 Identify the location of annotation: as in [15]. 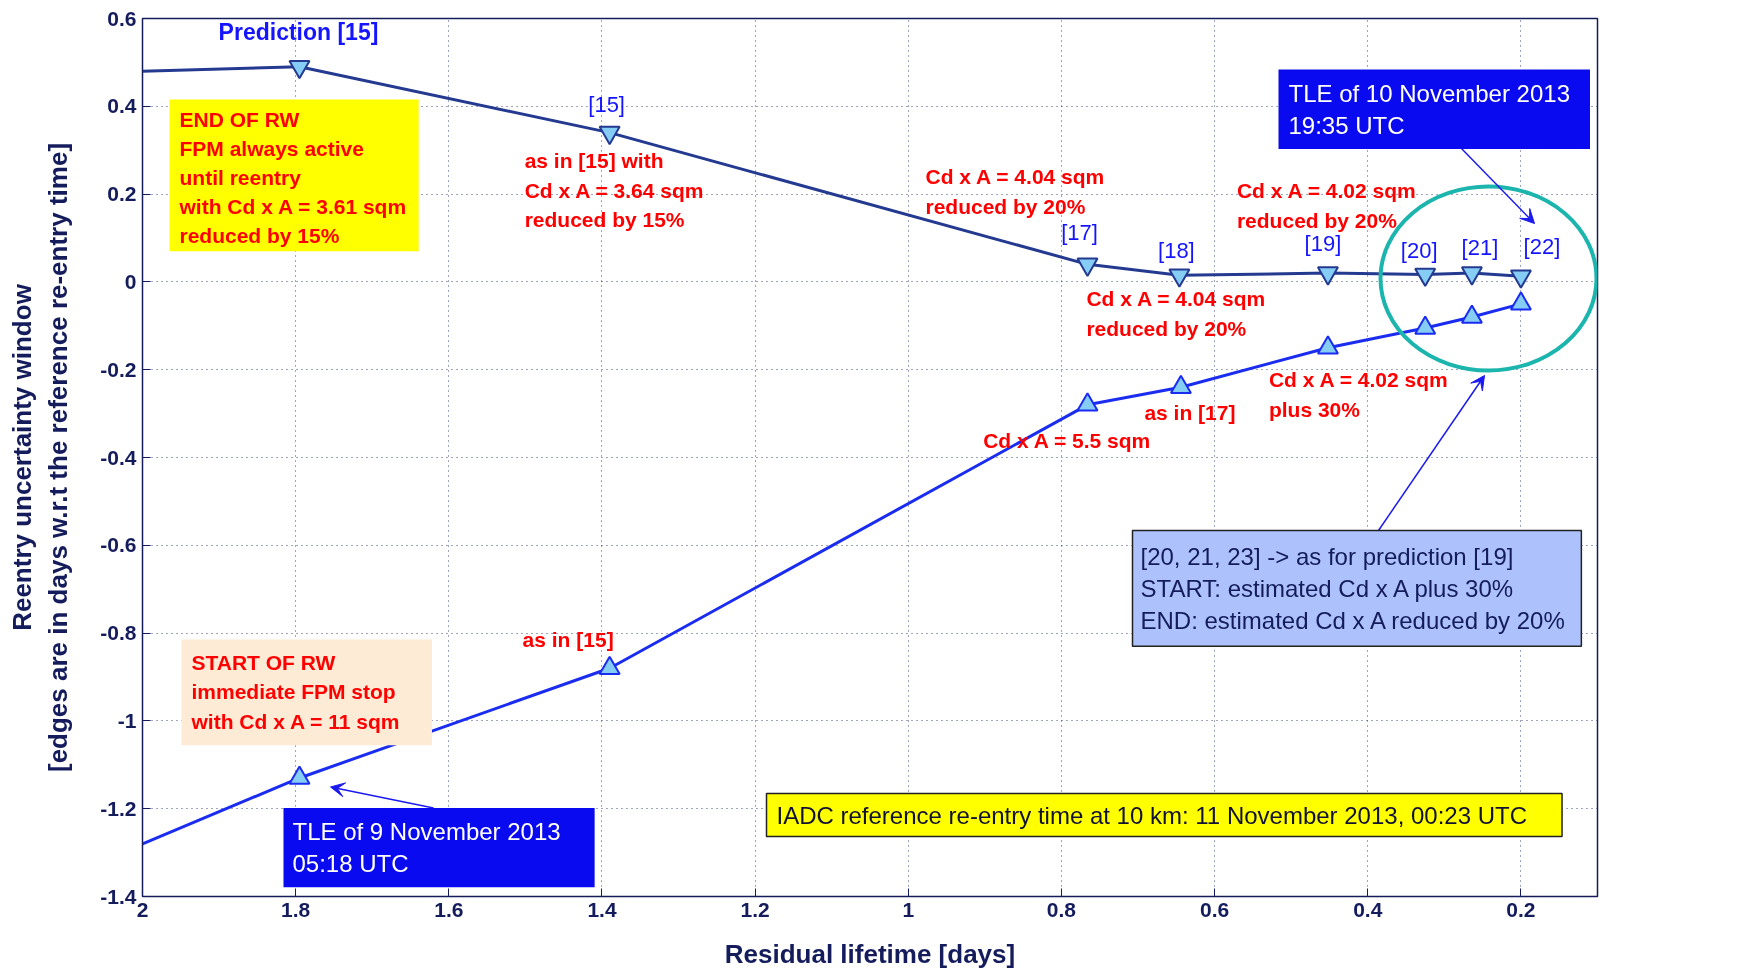
(568, 639).